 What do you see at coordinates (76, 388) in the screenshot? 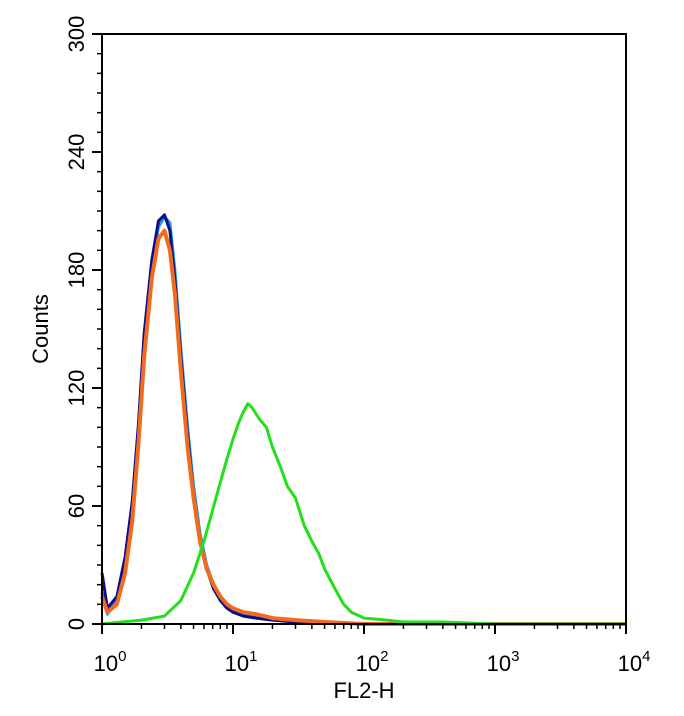
I see `y-tick-label: 120` at bounding box center [76, 388].